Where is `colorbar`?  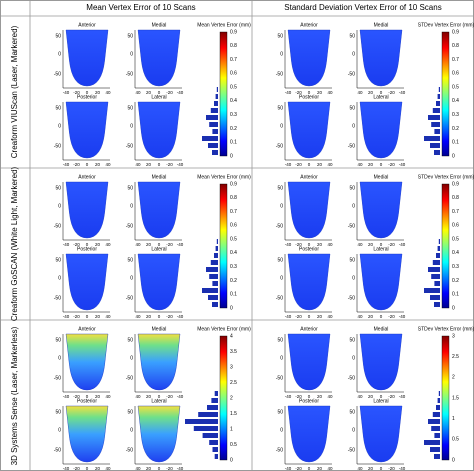 colorbar is located at coordinates (223, 246).